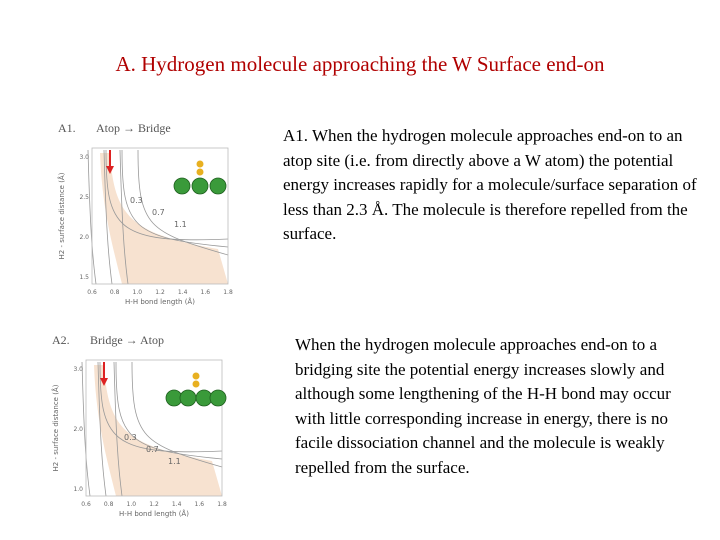 This screenshot has width=720, height=540. What do you see at coordinates (61, 340) in the screenshot?
I see `panel-label: A2.` at bounding box center [61, 340].